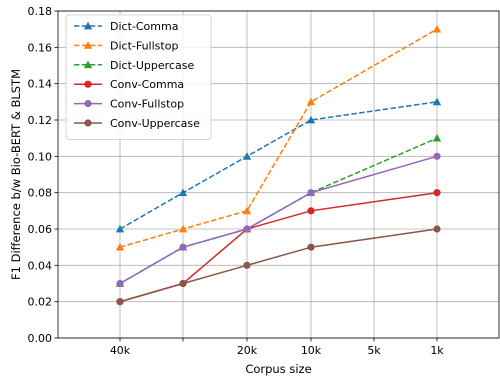 This screenshot has height=376, width=500. Describe the element at coordinates (152, 65) in the screenshot. I see `legend-label: Dict-Uppercase` at that location.